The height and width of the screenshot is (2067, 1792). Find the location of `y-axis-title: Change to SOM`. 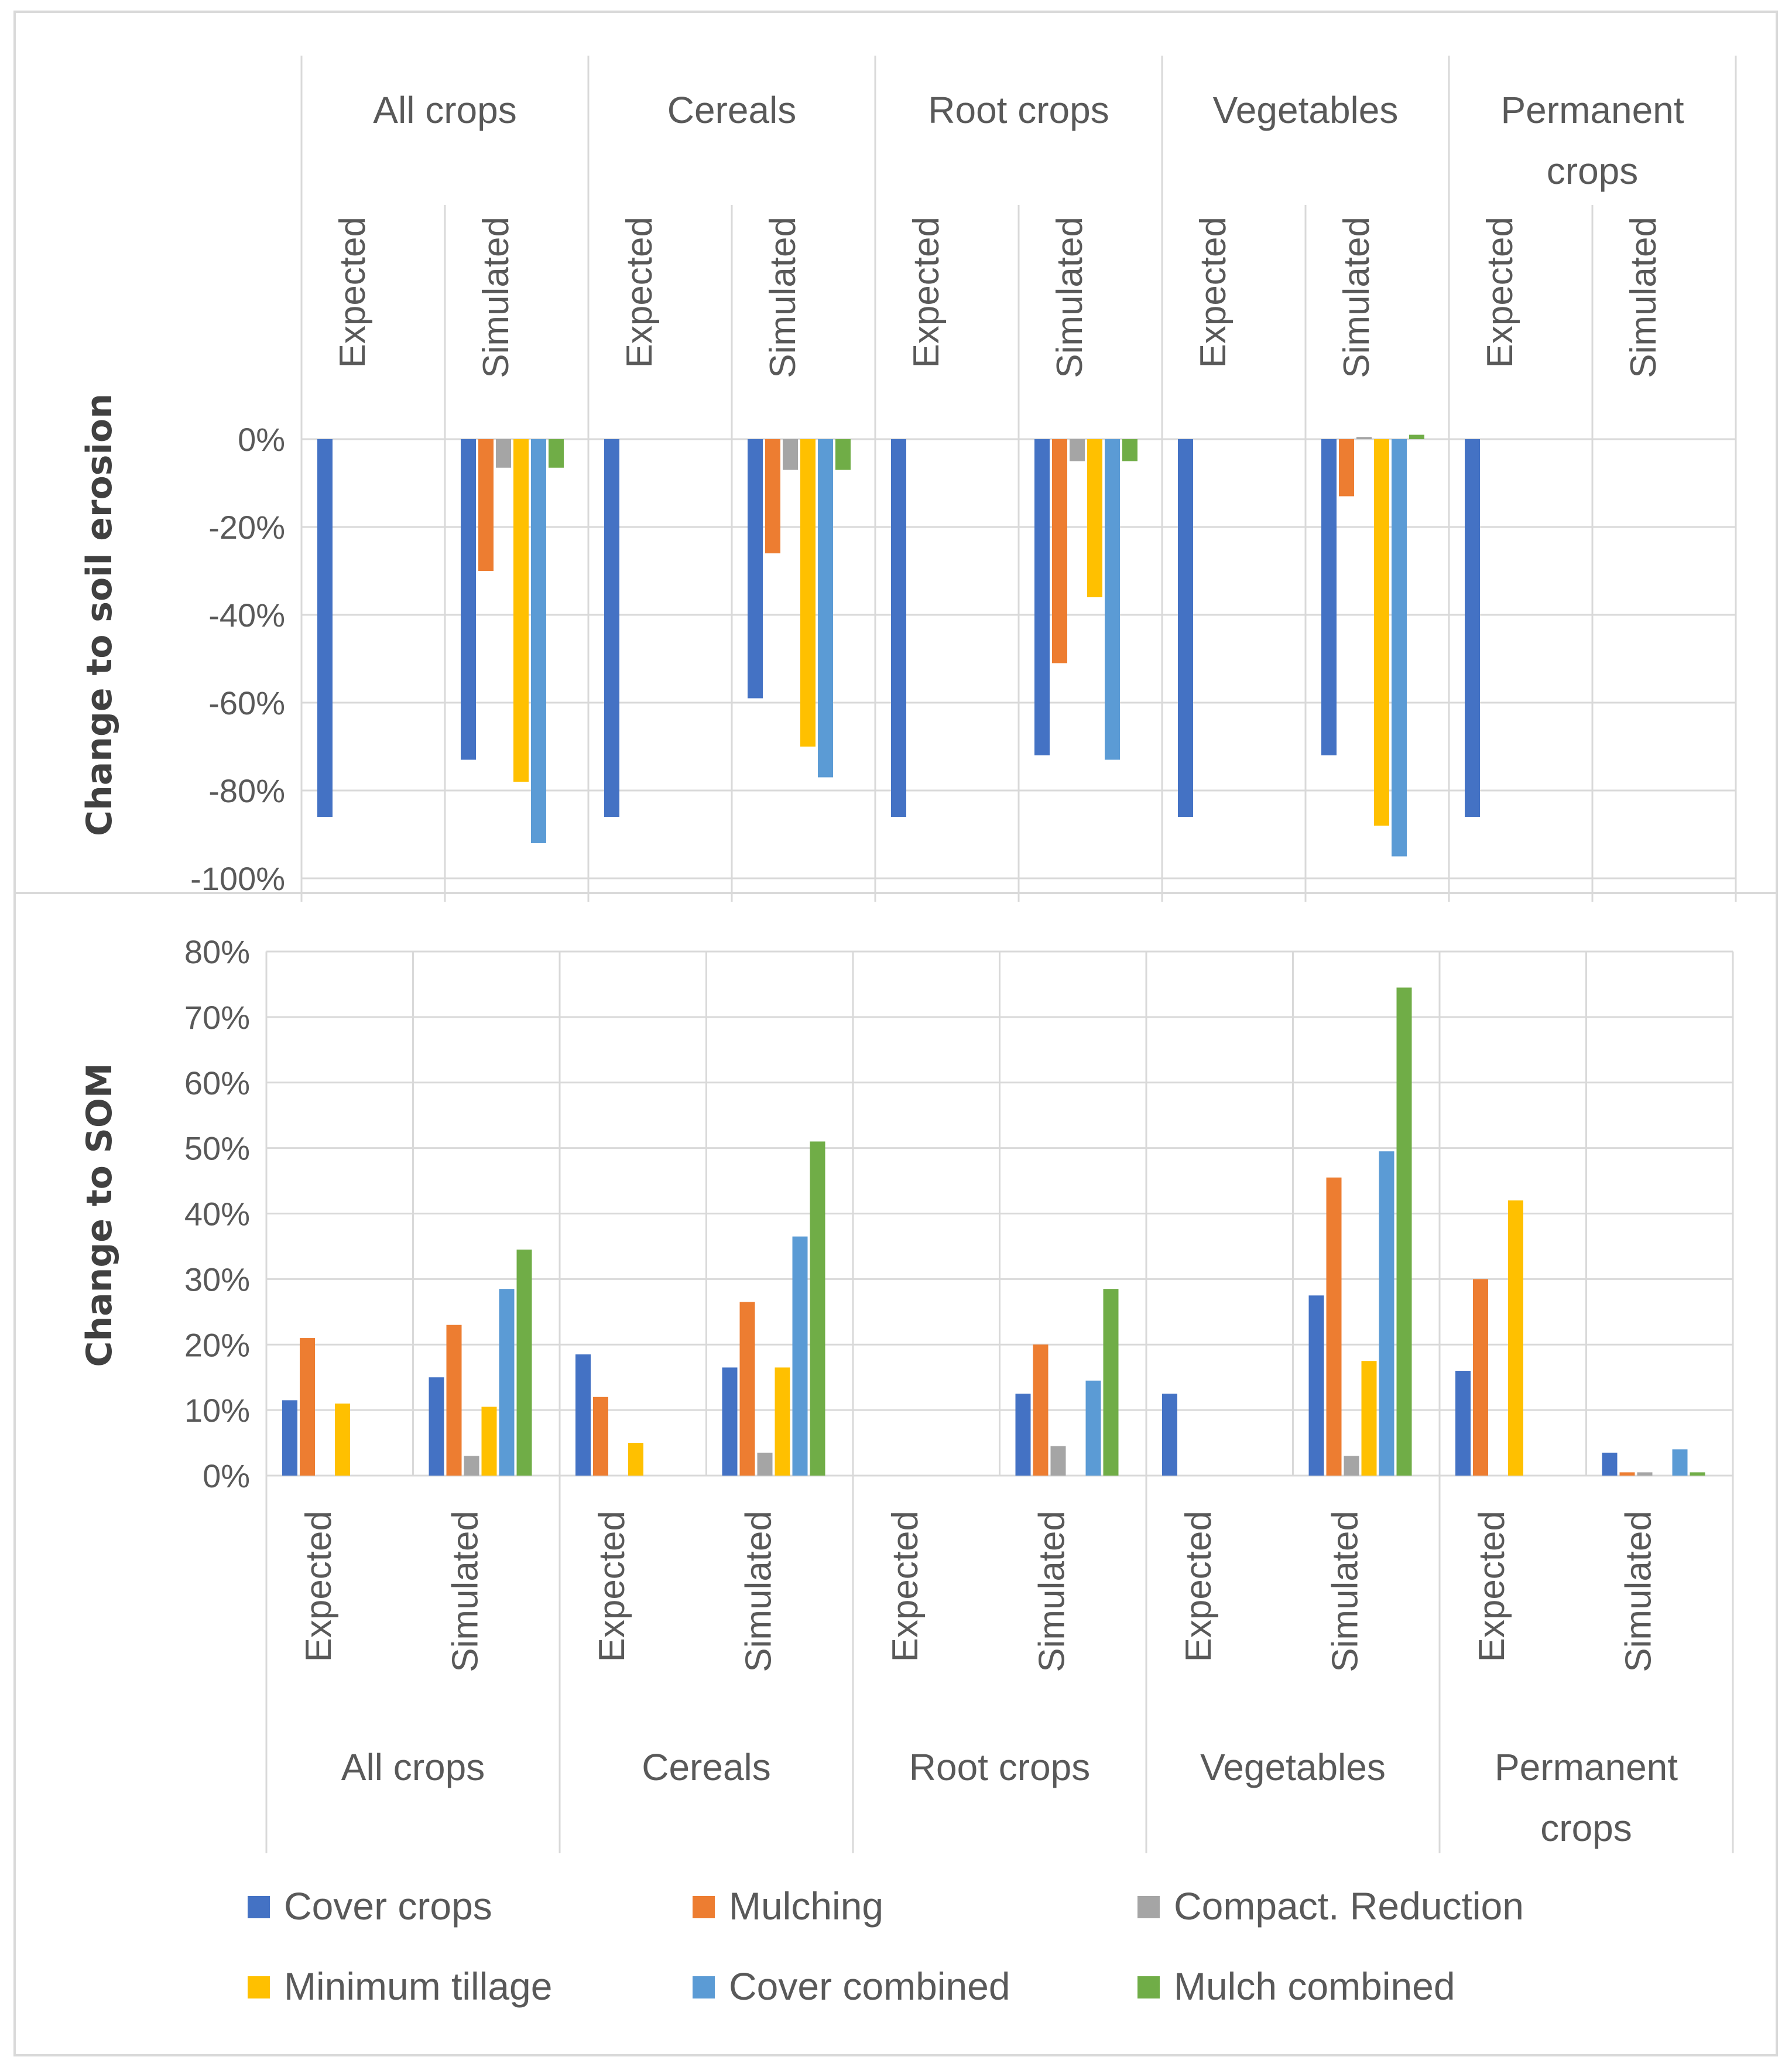

y-axis-title: Change to SOM is located at coordinates (99, 1215).